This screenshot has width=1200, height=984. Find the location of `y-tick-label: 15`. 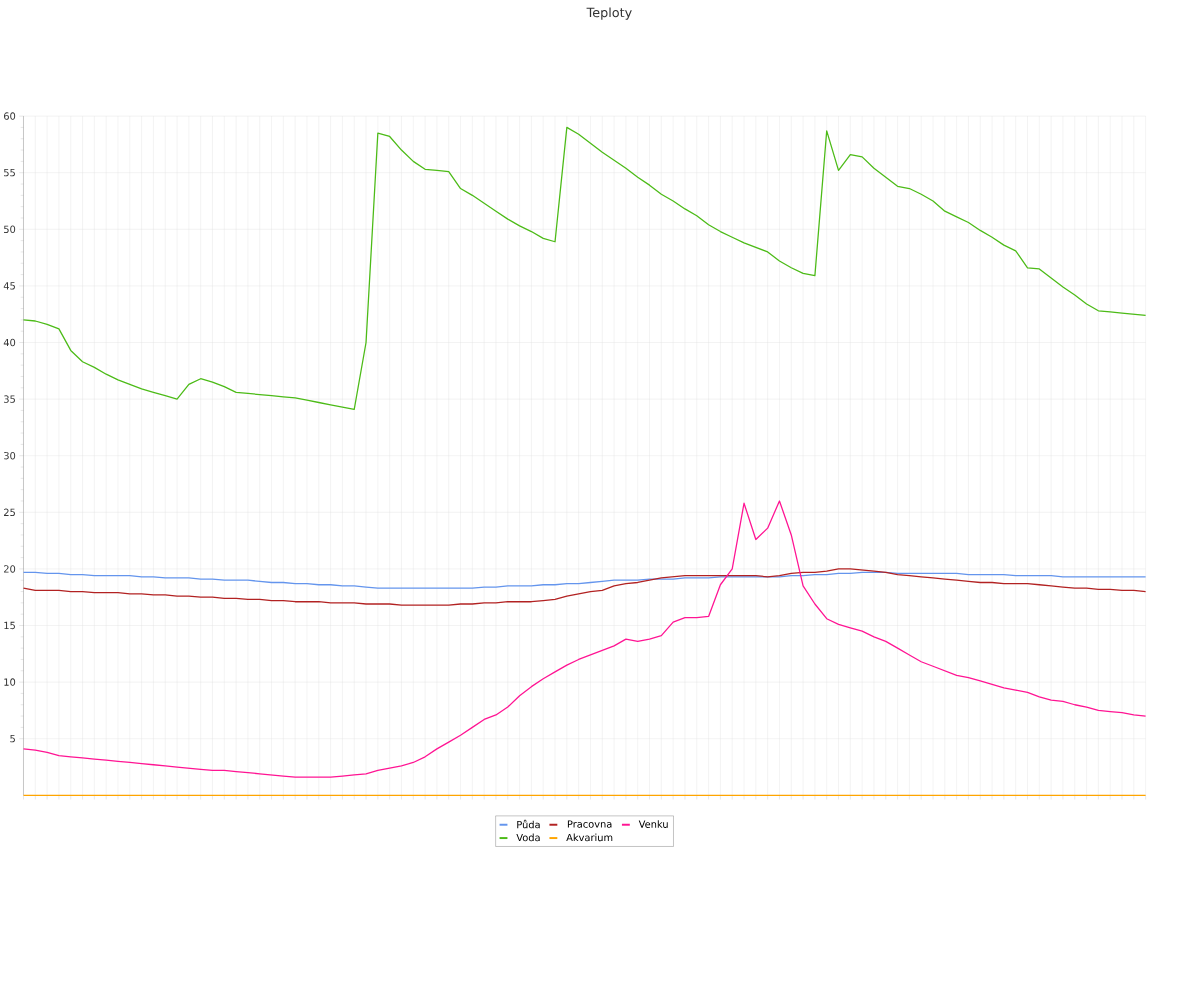

y-tick-label: 15 is located at coordinates (9, 625).